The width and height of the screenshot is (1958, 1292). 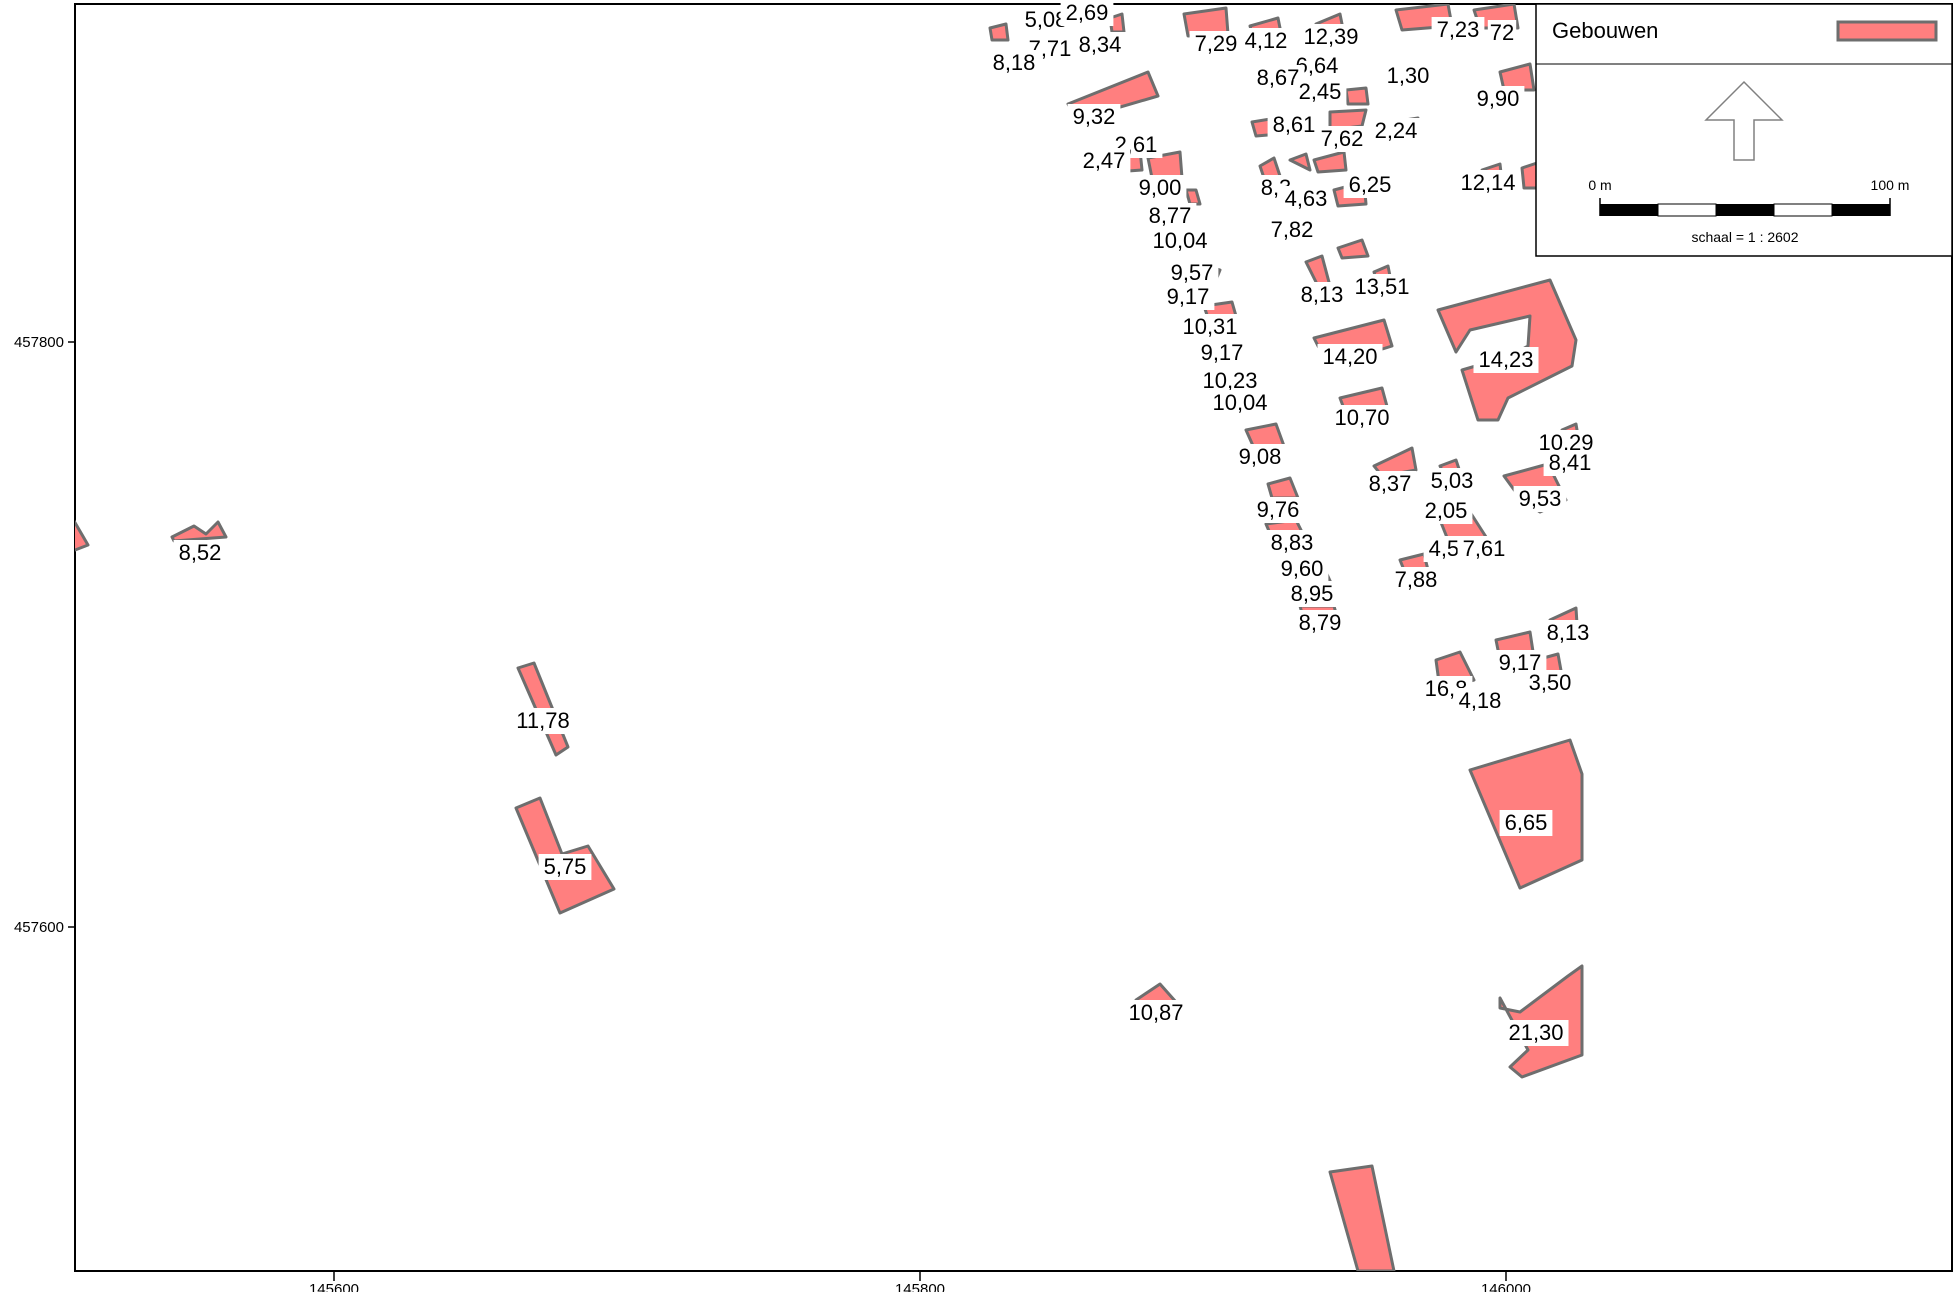 I want to click on height-label: 4,63, so click(x=1306, y=199).